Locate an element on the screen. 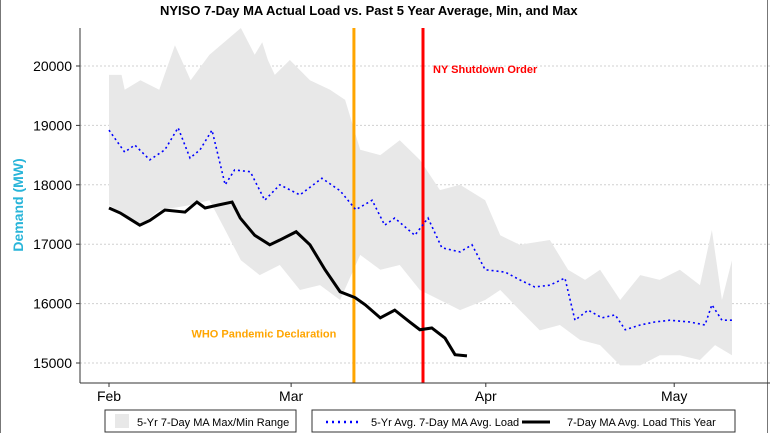  y-axis-label: Demand (MW) is located at coordinates (18, 204).